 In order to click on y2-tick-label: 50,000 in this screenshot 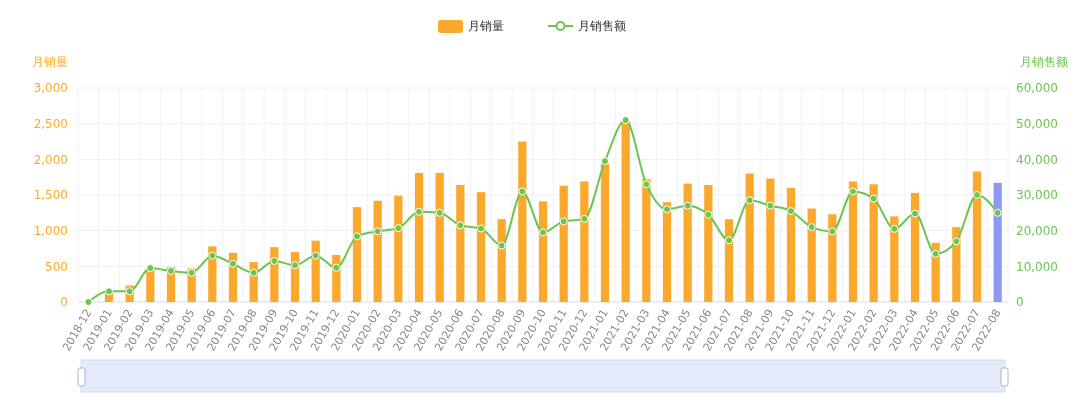, I will do `click(1037, 123)`.